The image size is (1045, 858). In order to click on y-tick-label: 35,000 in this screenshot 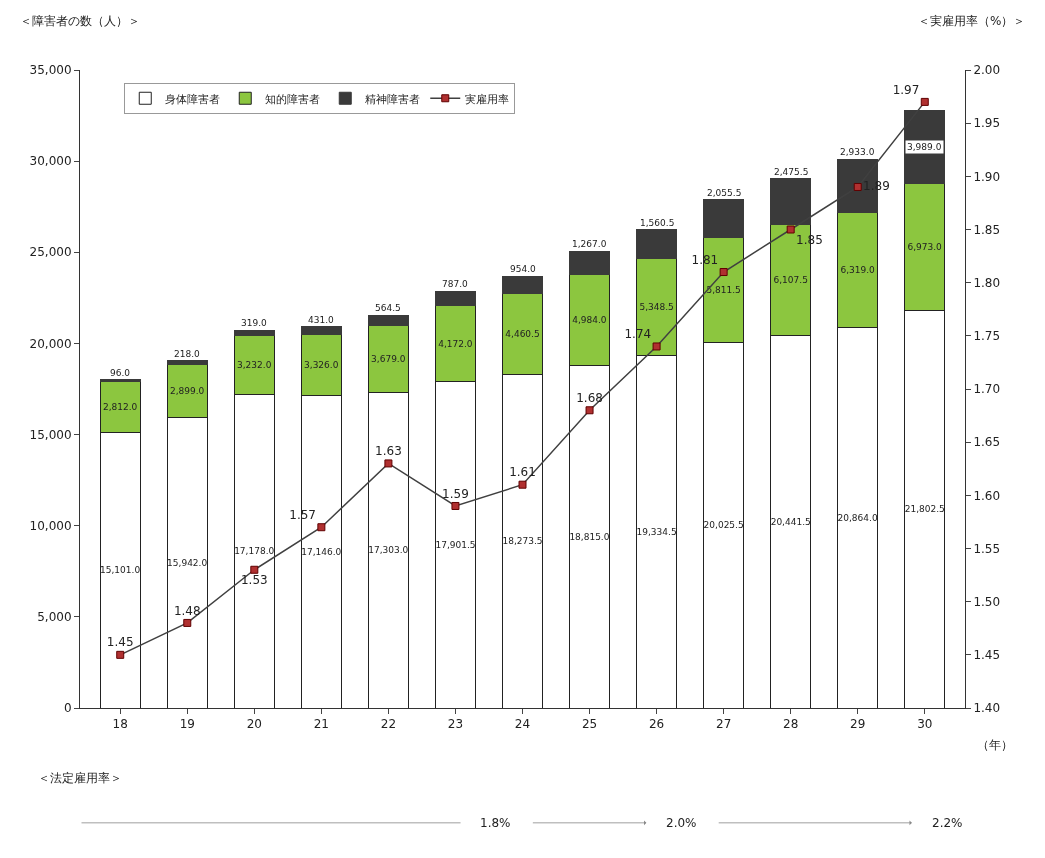, I will do `click(50, 70)`.